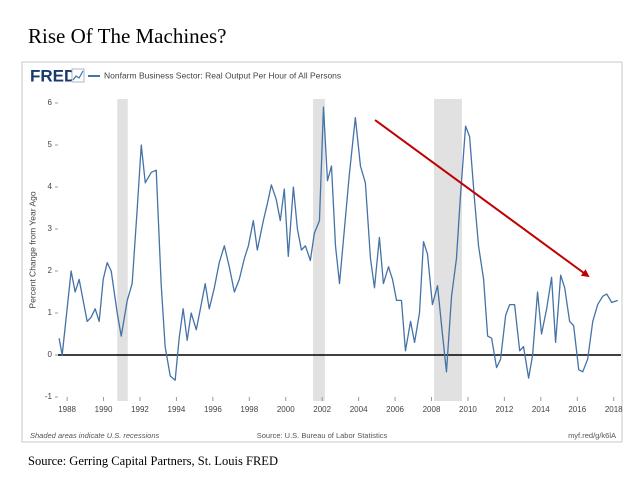 Image resolution: width=640 pixels, height=485 pixels. Describe the element at coordinates (577, 409) in the screenshot. I see `x-tick-label: 2016` at that location.